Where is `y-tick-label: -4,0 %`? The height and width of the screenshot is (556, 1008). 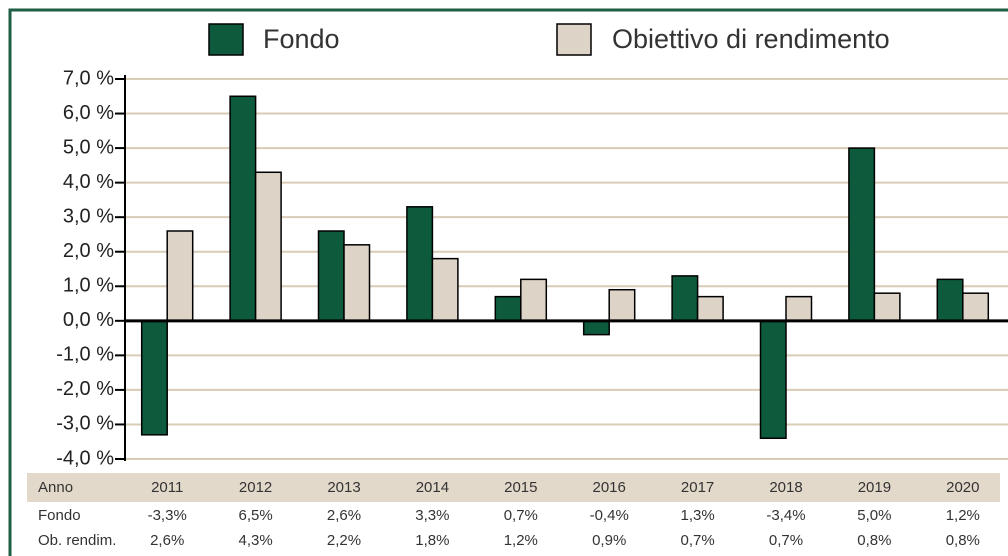
y-tick-label: -4,0 % is located at coordinates (85, 458).